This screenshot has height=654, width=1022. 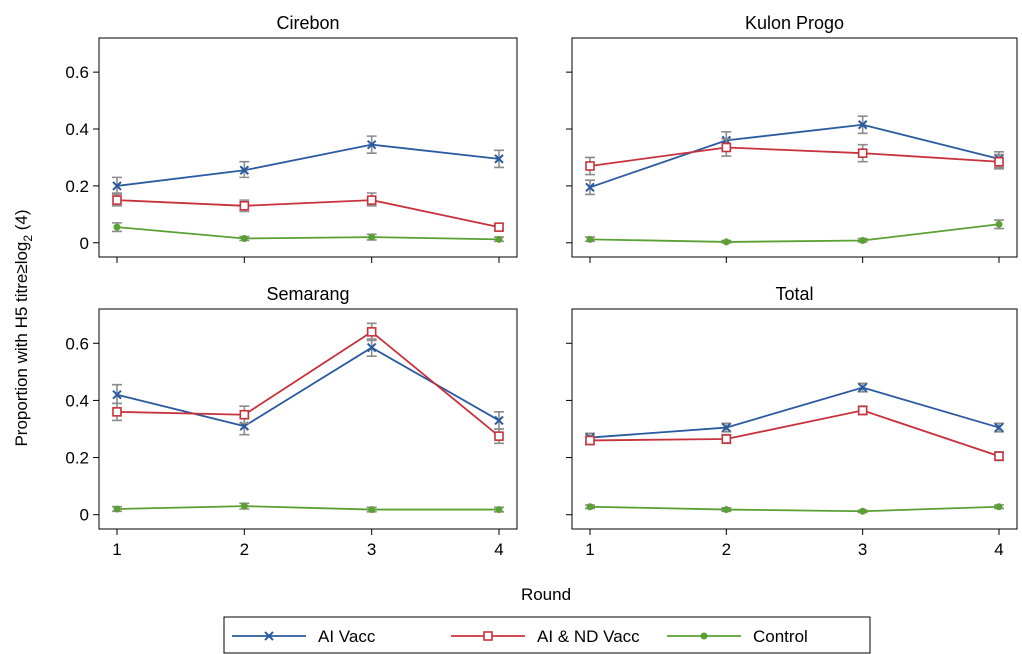 What do you see at coordinates (21, 344) in the screenshot?
I see `y-axis-label-main: Proportion with H5 titre≥log` at bounding box center [21, 344].